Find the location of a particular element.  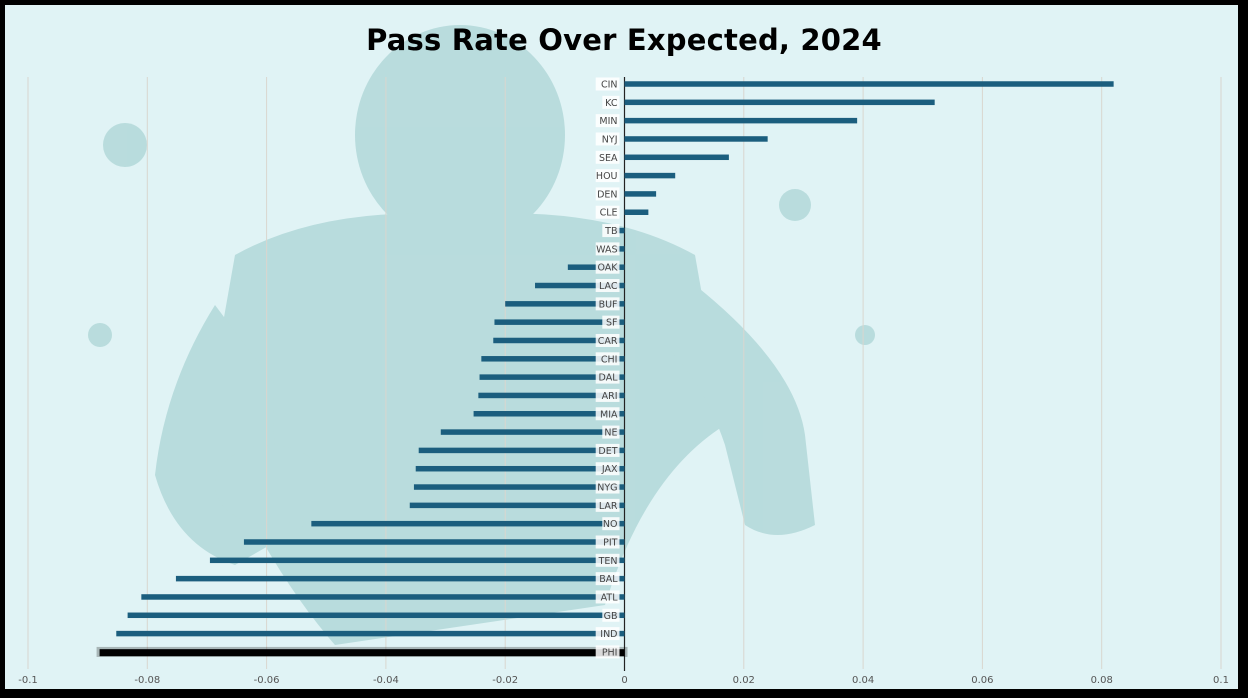

team-label: NYJ is located at coordinates (610, 139).